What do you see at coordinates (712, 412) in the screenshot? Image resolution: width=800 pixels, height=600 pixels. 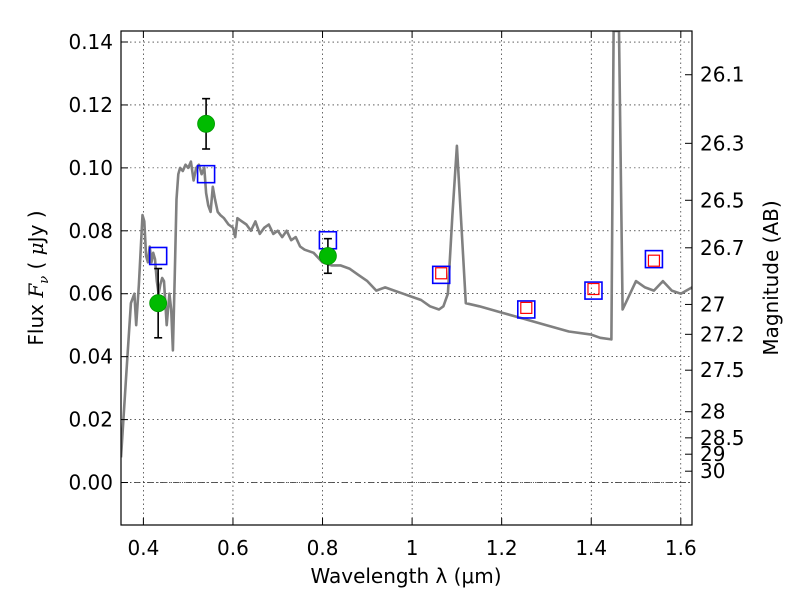 I see `y2-tick-label: 28` at bounding box center [712, 412].